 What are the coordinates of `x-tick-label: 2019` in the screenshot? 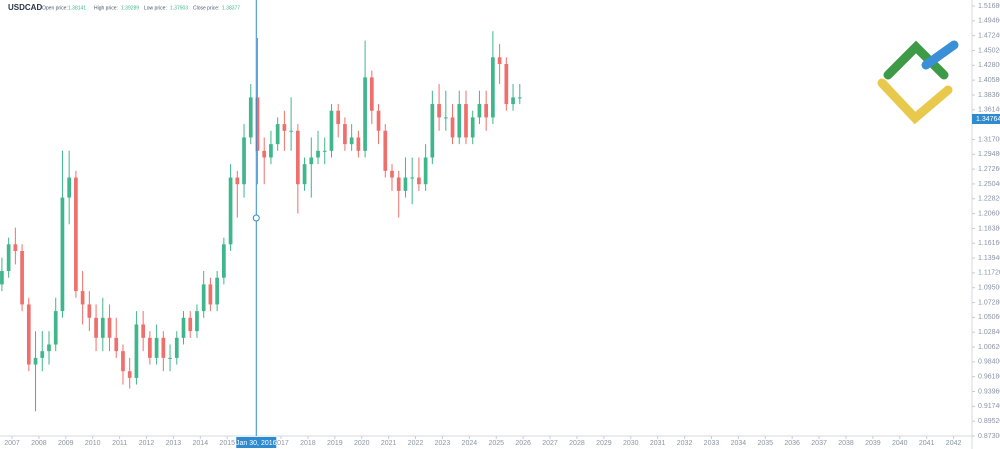 It's located at (335, 443).